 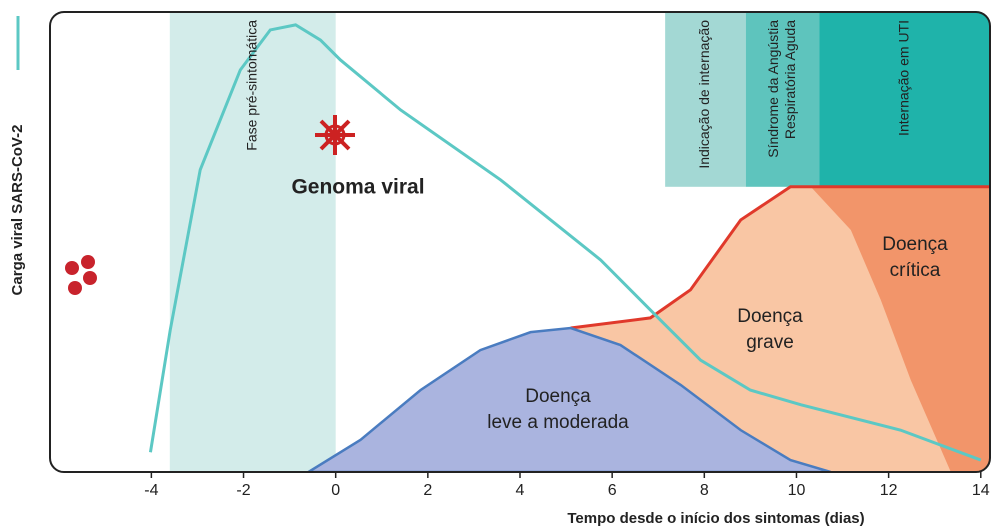 What do you see at coordinates (81, 275) in the screenshot?
I see `virus-cluster` at bounding box center [81, 275].